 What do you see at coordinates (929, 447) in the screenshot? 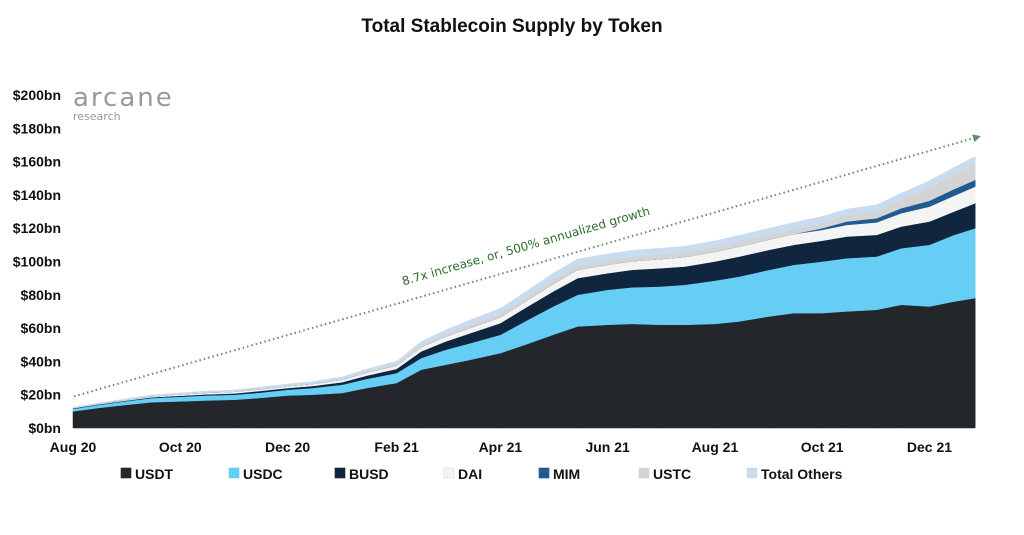
I see `x-tick-label: Dec 21` at bounding box center [929, 447].